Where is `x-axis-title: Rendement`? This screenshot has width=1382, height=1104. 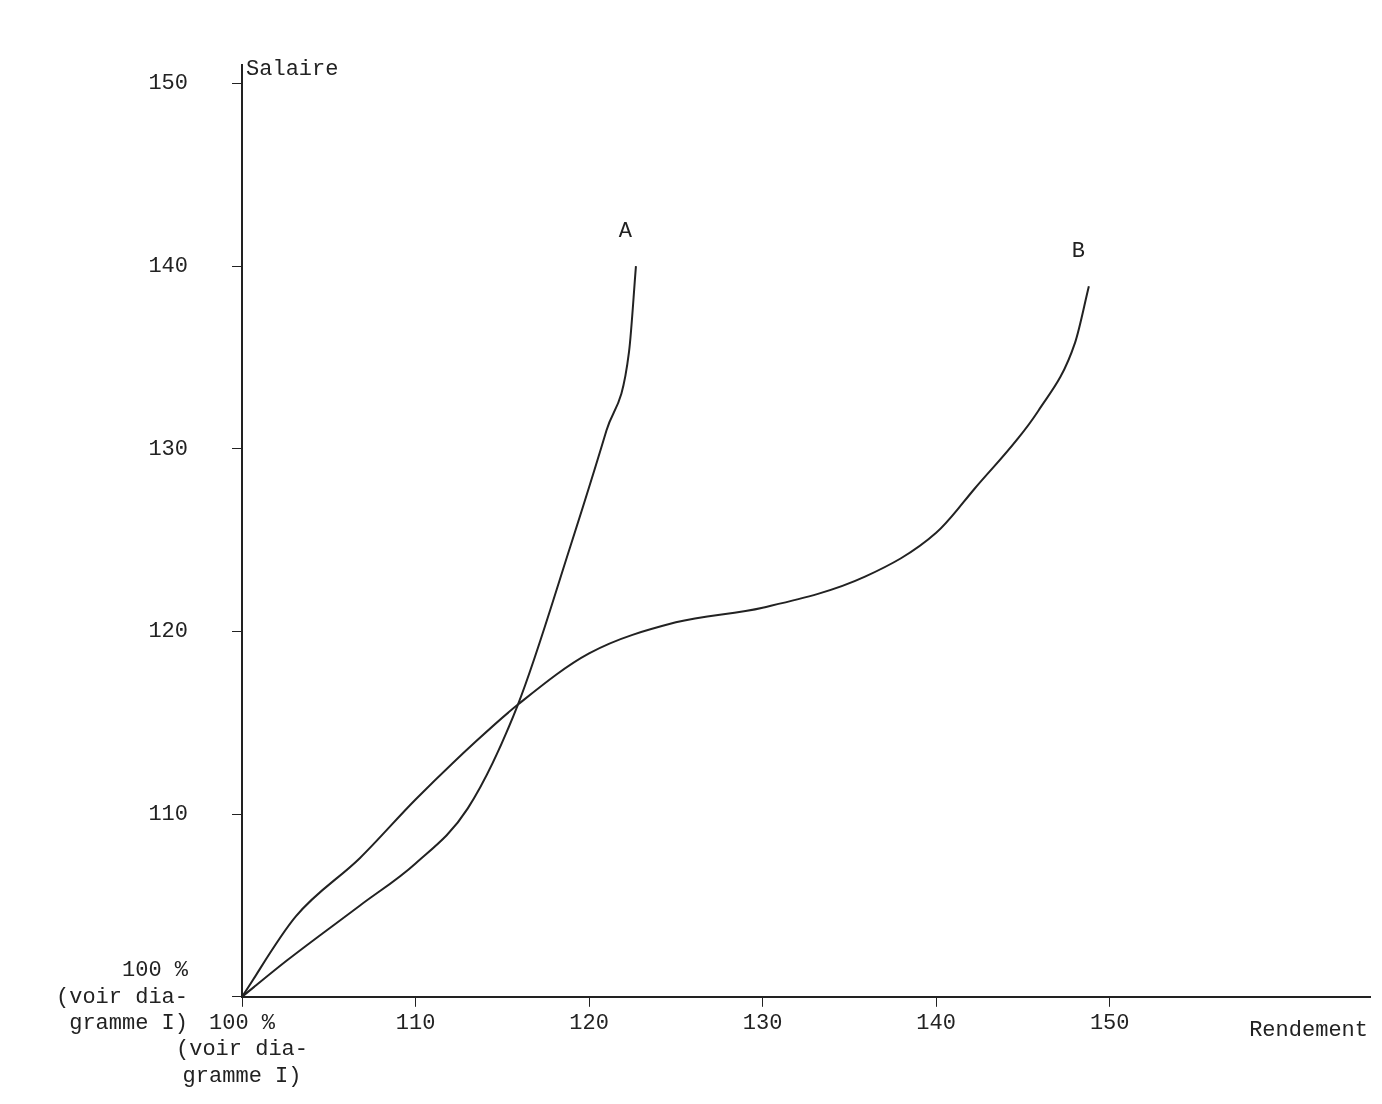 x-axis-title: Rendement is located at coordinates (1308, 1030).